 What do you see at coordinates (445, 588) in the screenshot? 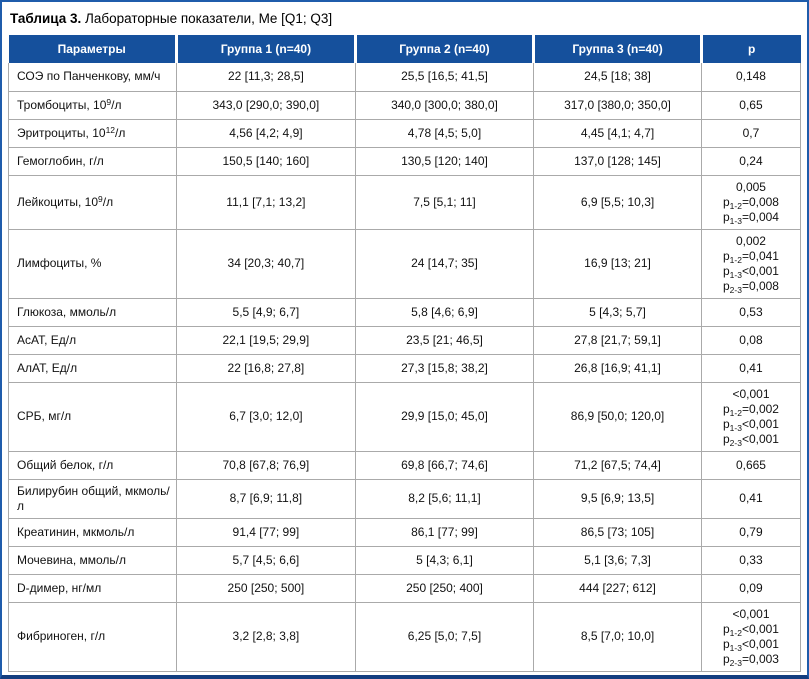
I see `group2-value-cell: 250 [250; 400]` at bounding box center [445, 588].